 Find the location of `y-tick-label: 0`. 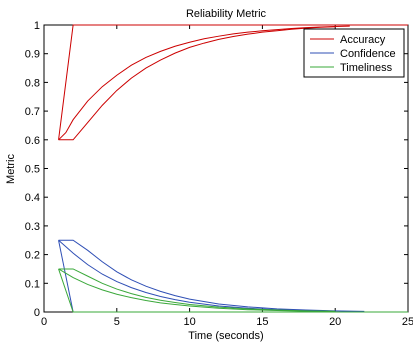

y-tick-label: 0 is located at coordinates (37, 313).